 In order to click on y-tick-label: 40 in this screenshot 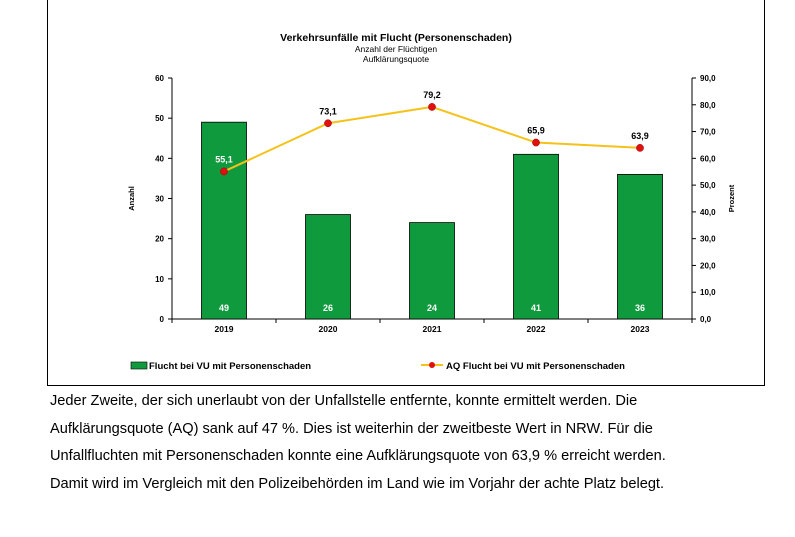, I will do `click(159, 158)`.